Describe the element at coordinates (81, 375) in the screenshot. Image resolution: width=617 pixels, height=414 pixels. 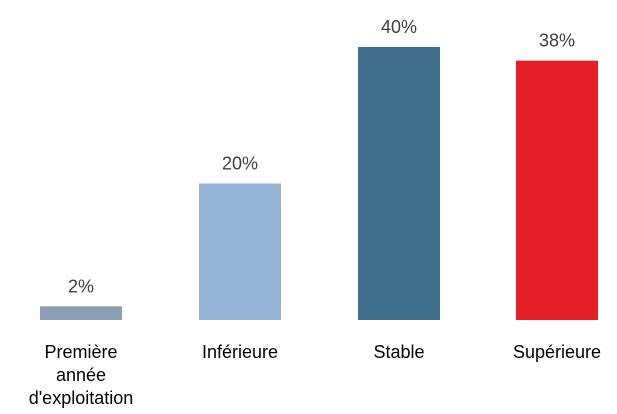
I see `category-label-0-line-1: année` at that location.